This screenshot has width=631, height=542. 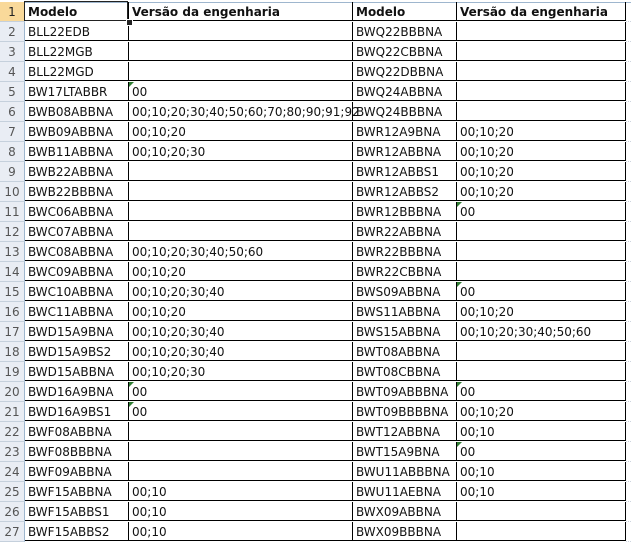 I want to click on cell-modelo: BWF15ABBS1, so click(x=77, y=511).